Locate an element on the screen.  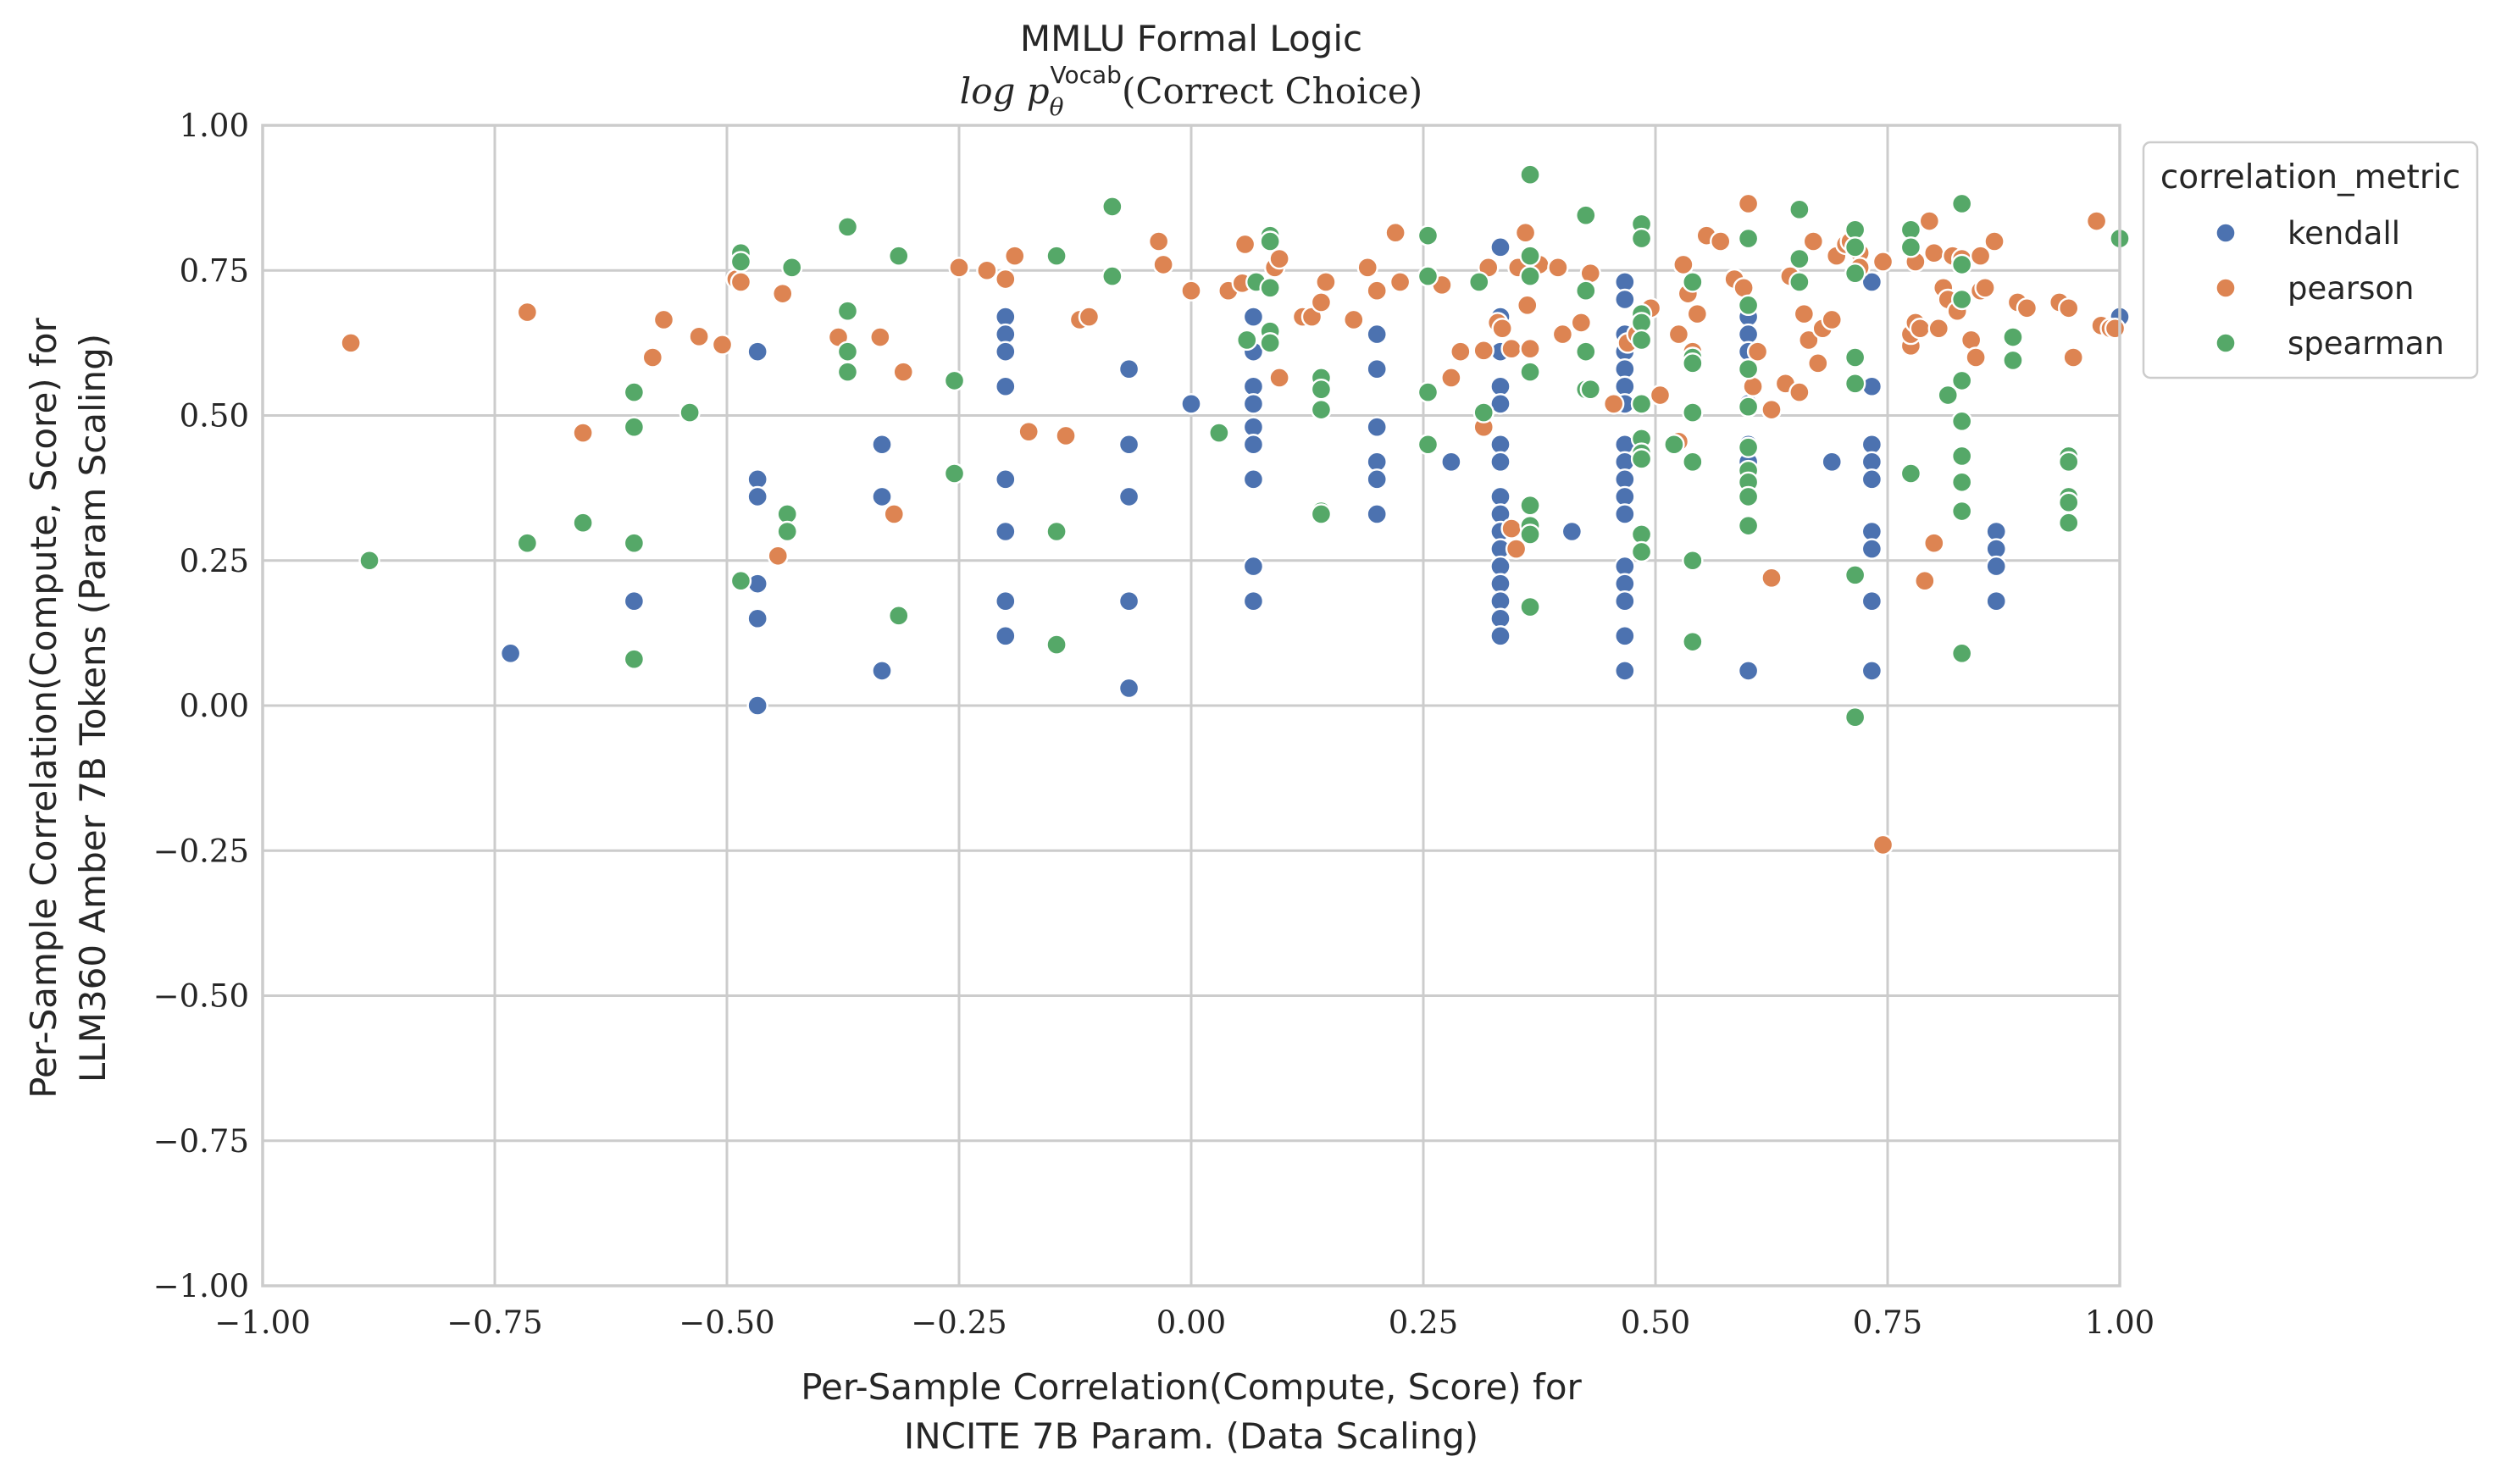
y-tick-label: 0.00 is located at coordinates (214, 706).